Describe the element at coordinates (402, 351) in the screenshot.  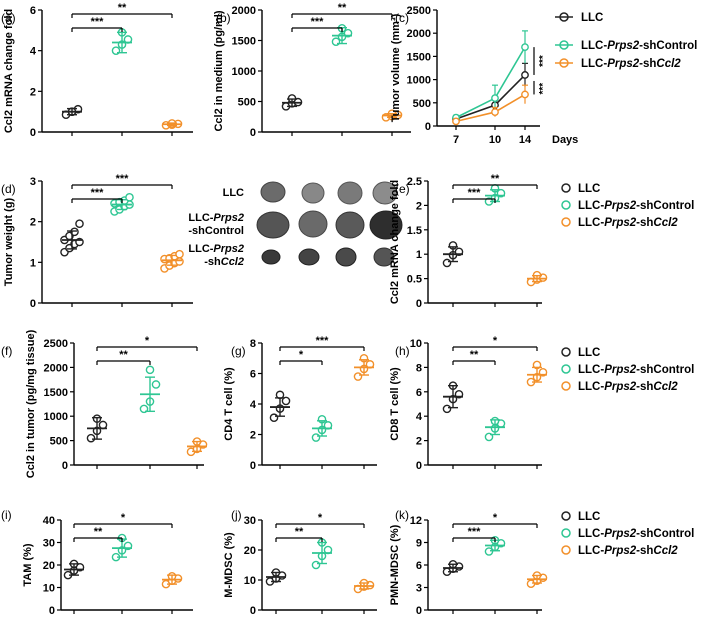
I see `panel-label: (h)` at that location.